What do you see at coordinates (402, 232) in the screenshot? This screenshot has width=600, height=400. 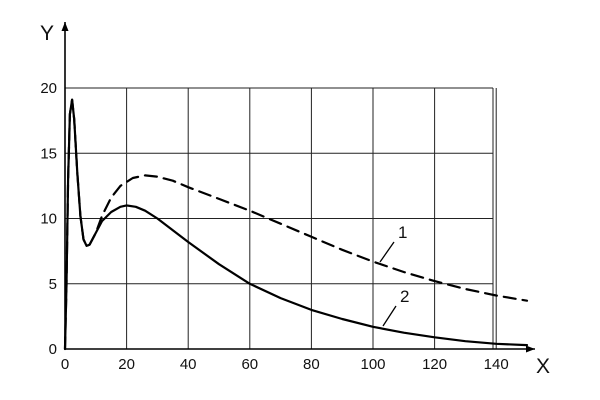 I see `curve-label-1: 1` at bounding box center [402, 232].